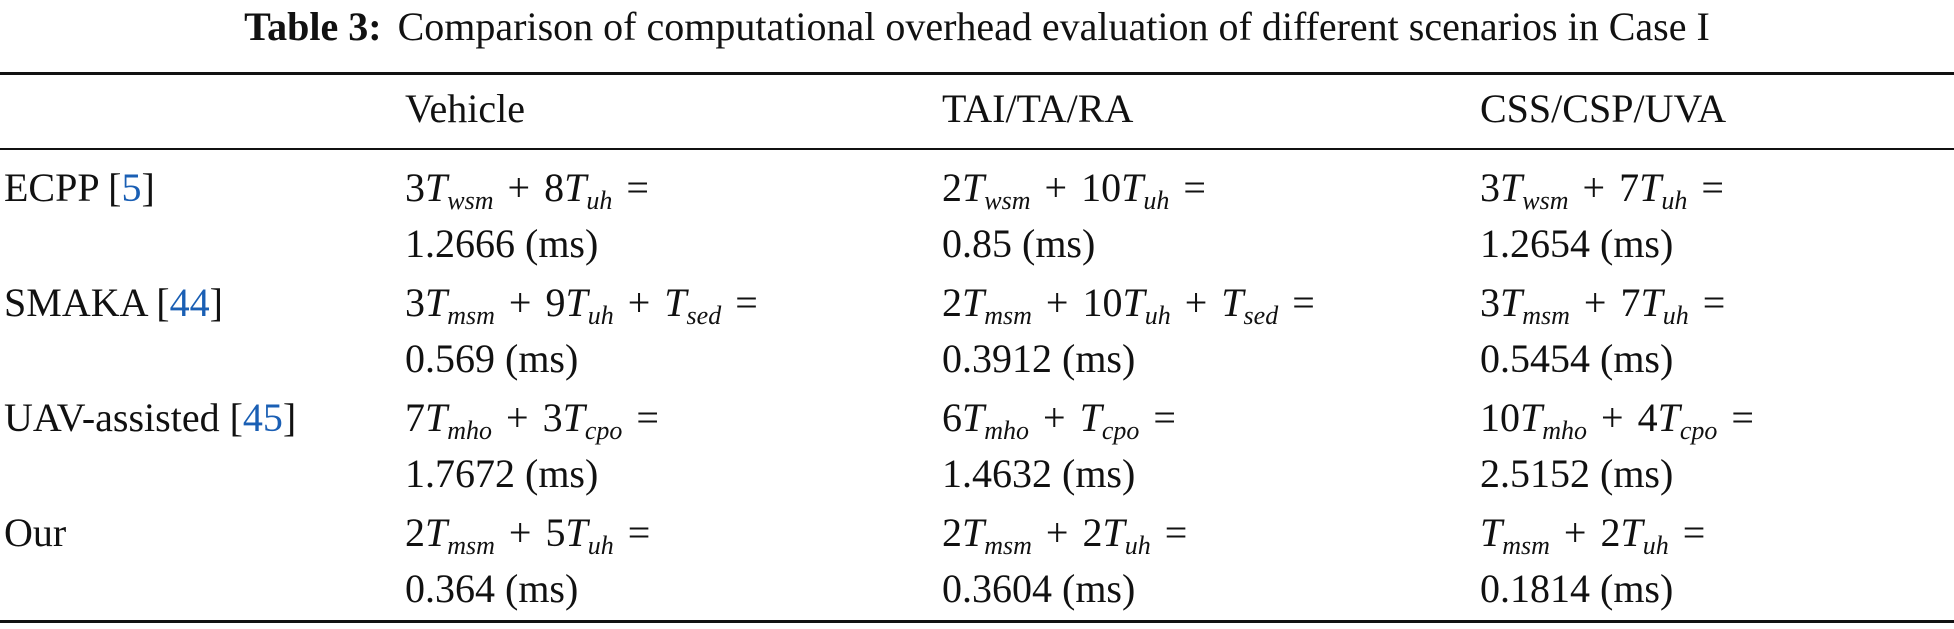 The height and width of the screenshot is (629, 1954). What do you see at coordinates (588, 331) in the screenshot?
I see `overhead-cell: 3Tmsm +9Tuh + Tsed = 0.569 (ms)` at bounding box center [588, 331].